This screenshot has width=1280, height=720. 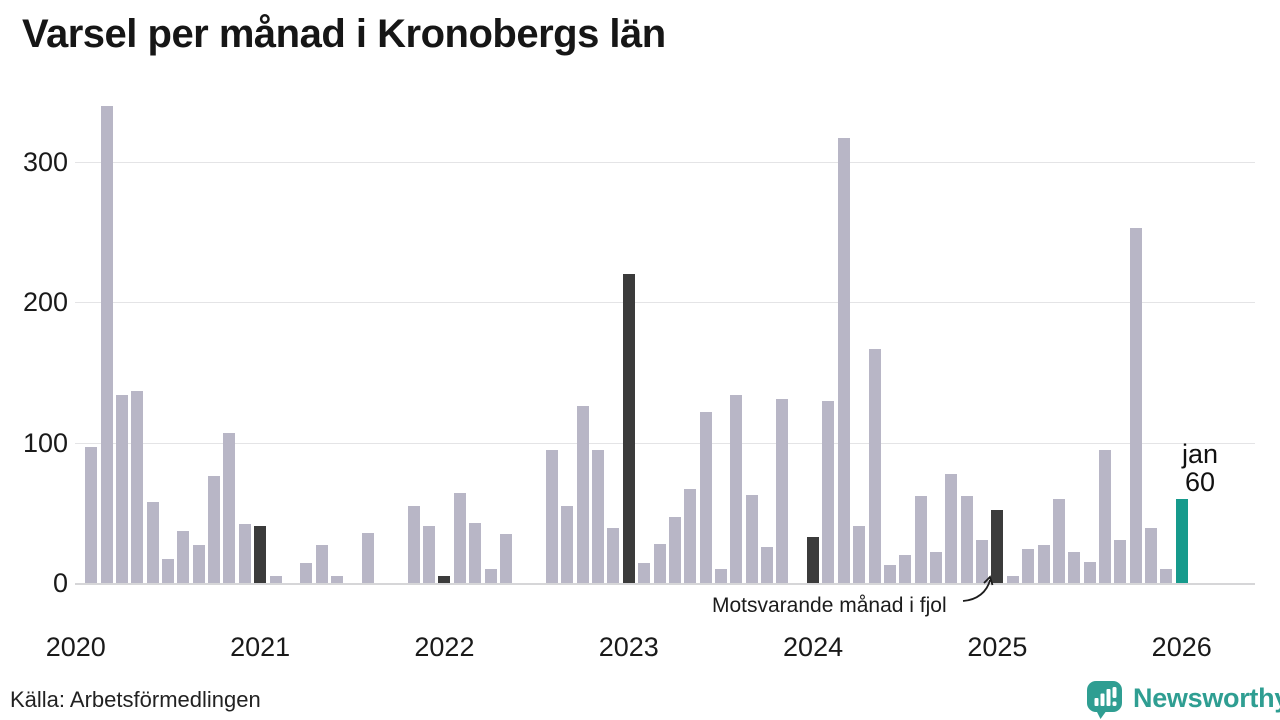 What do you see at coordinates (1206, 697) in the screenshot?
I see `newsworthy-logo-text: Newsworthy` at bounding box center [1206, 697].